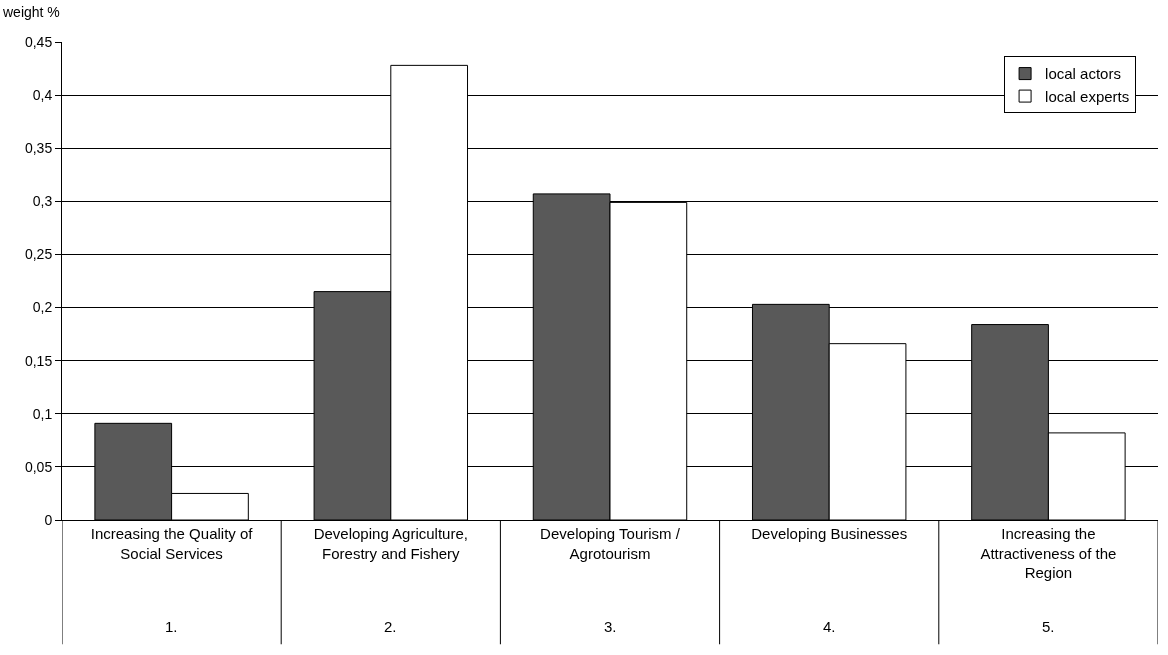  Describe the element at coordinates (390, 626) in the screenshot. I see `text: 2.` at that location.